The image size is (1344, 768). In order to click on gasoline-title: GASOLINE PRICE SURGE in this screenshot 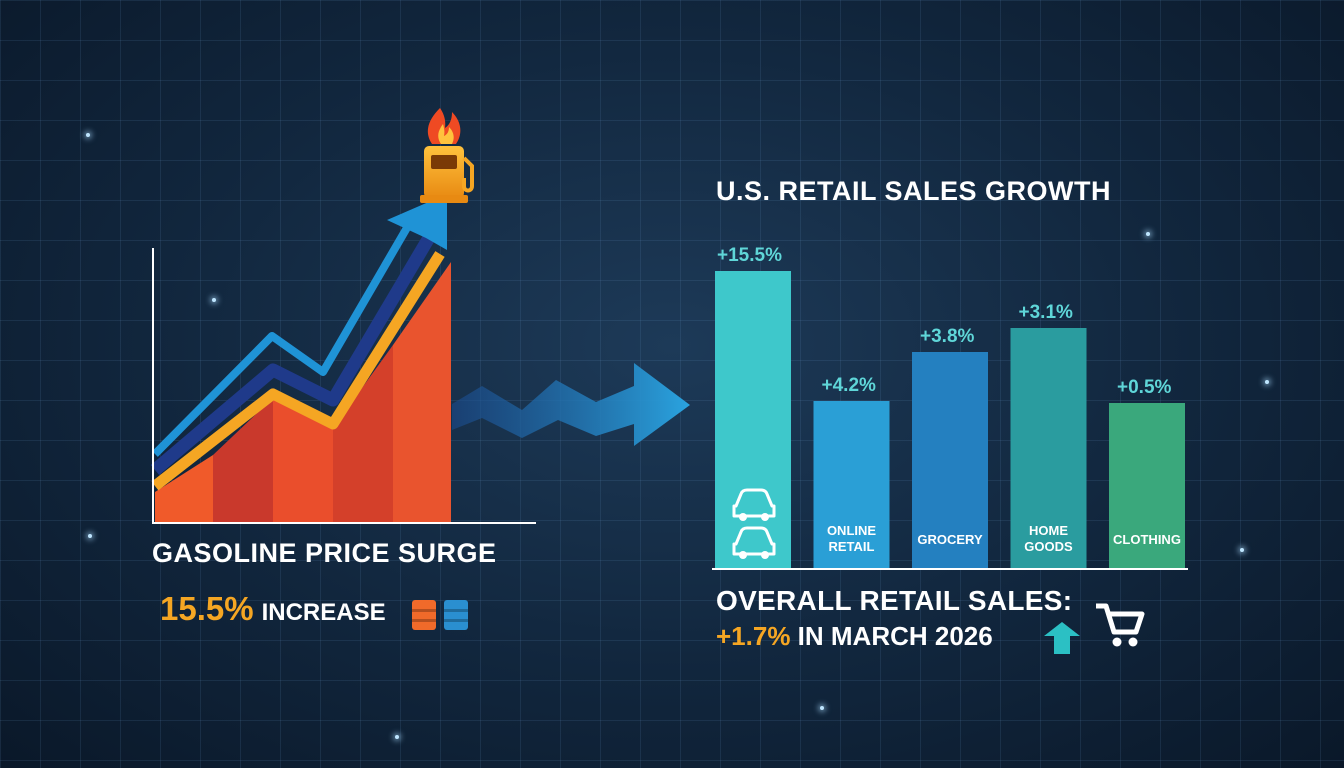, I will do `click(324, 553)`.